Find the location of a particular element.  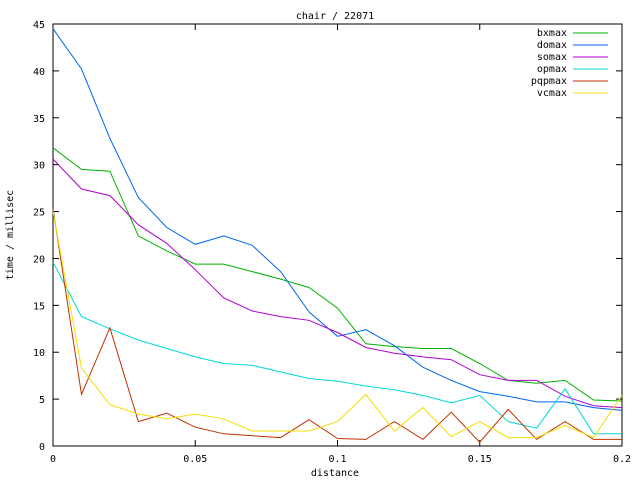

legend-label: bxmax is located at coordinates (552, 33).